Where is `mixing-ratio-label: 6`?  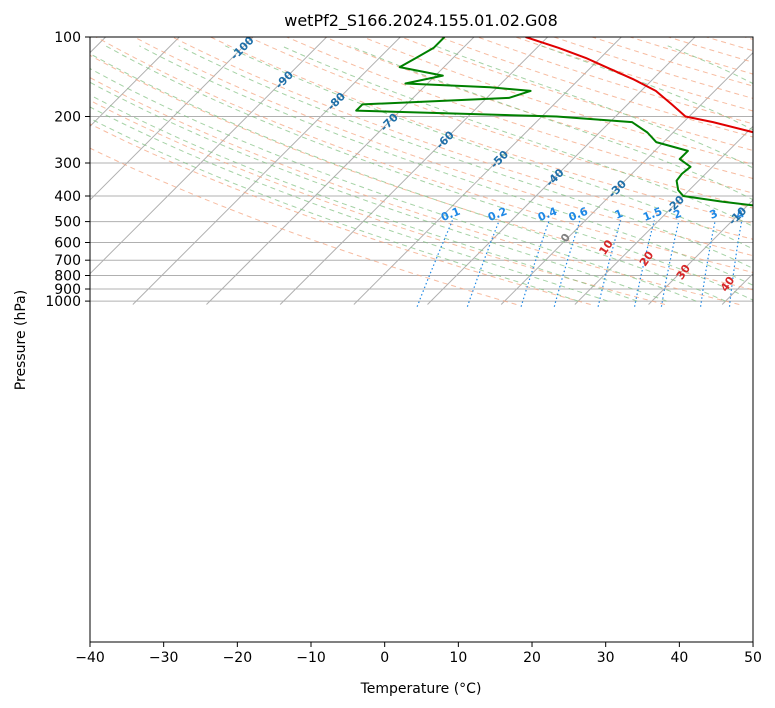
mixing-ratio-label: 6 is located at coordinates (774, 214).